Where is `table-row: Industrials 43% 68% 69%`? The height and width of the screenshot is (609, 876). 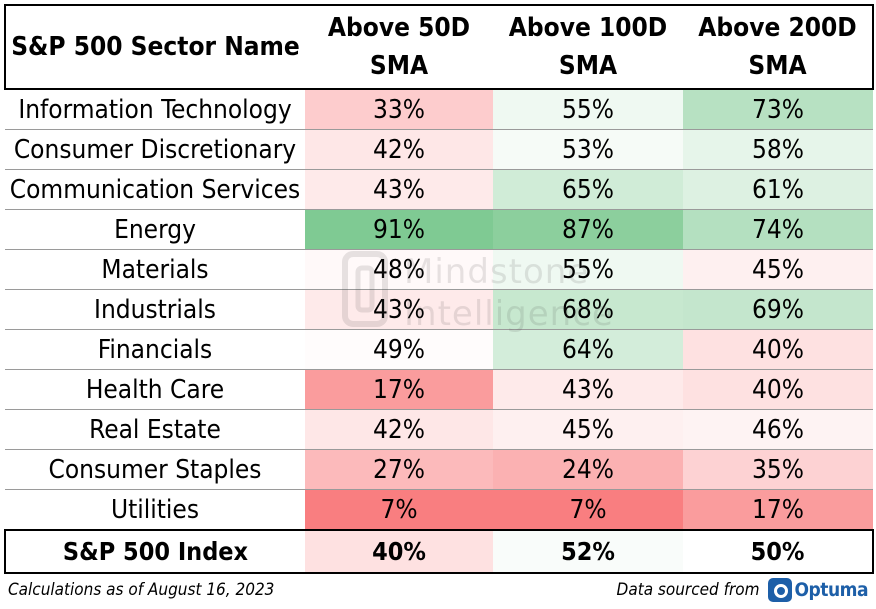 table-row: Industrials 43% 68% 69% is located at coordinates (439, 309).